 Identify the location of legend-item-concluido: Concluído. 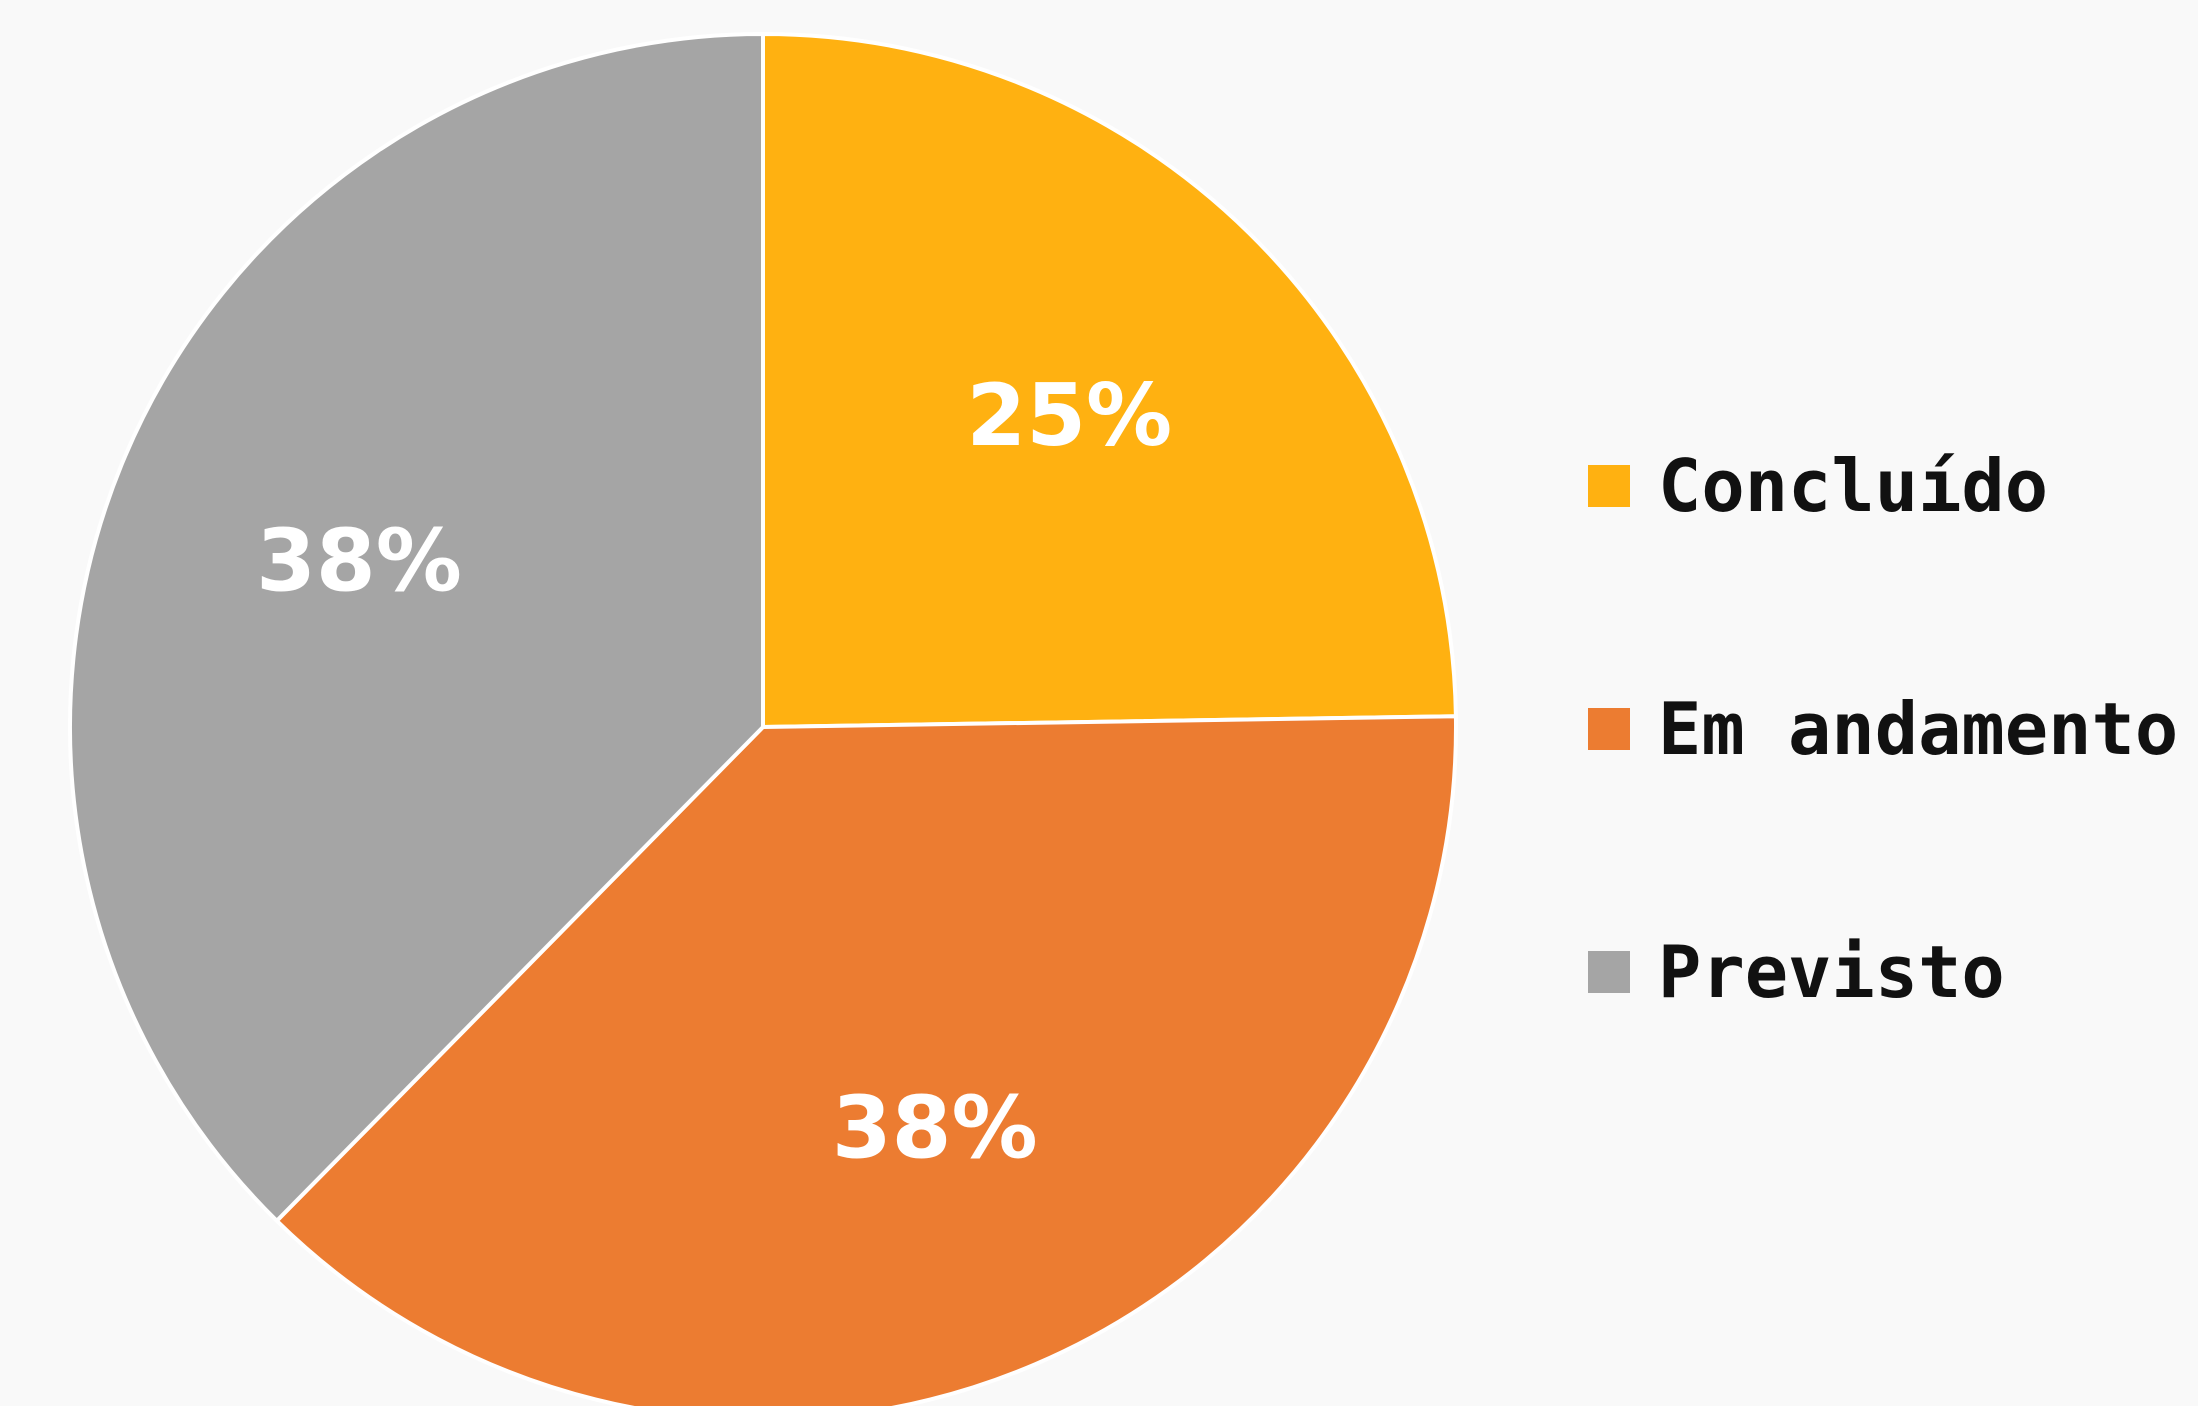
(1818, 486).